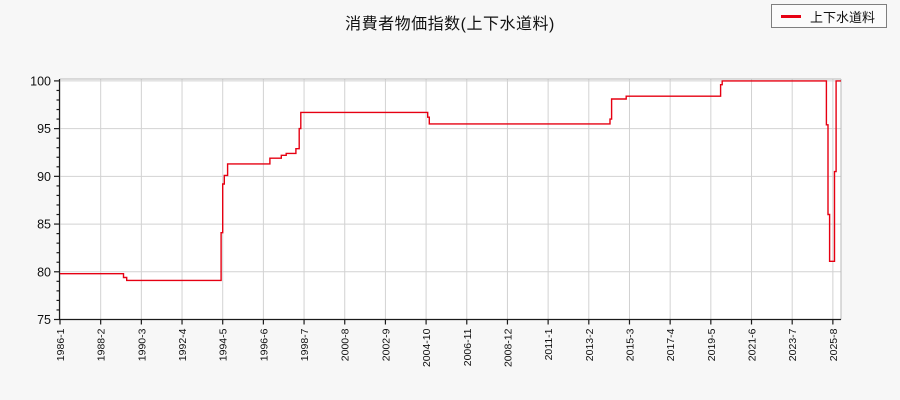  Describe the element at coordinates (590, 344) in the screenshot. I see `x-tick-label: 2013-2` at that location.